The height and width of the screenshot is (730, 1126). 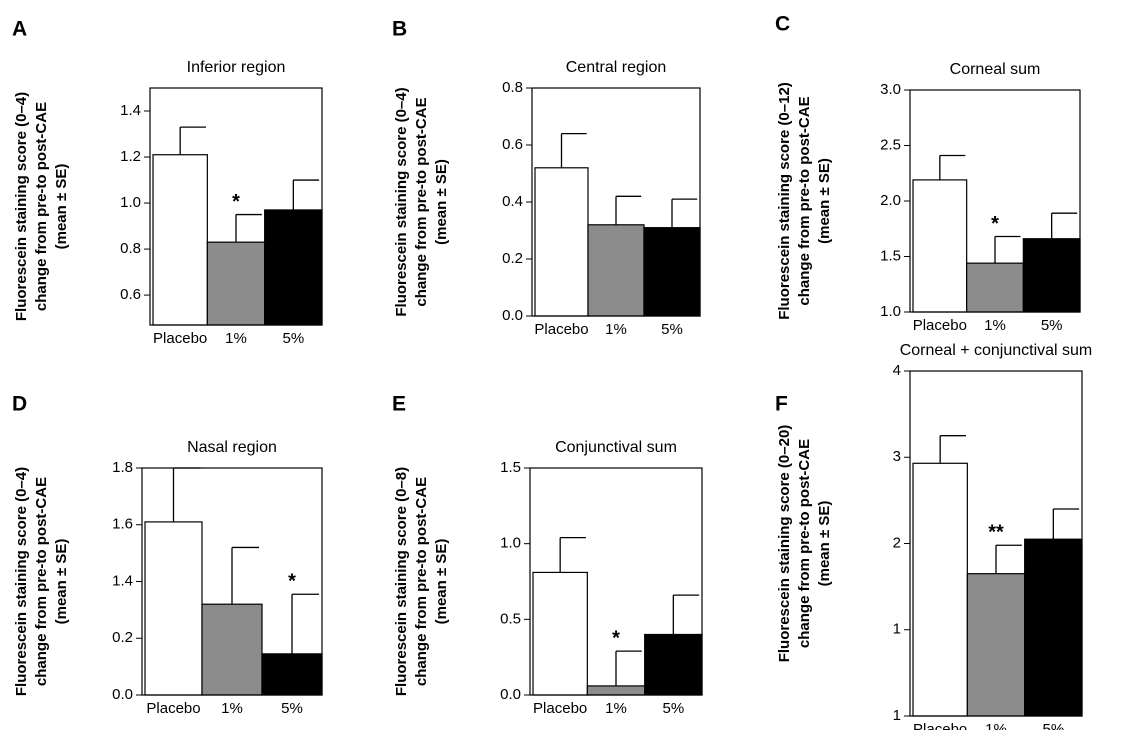 I want to click on panel-title: Conjunctival sum, so click(x=616, y=447).